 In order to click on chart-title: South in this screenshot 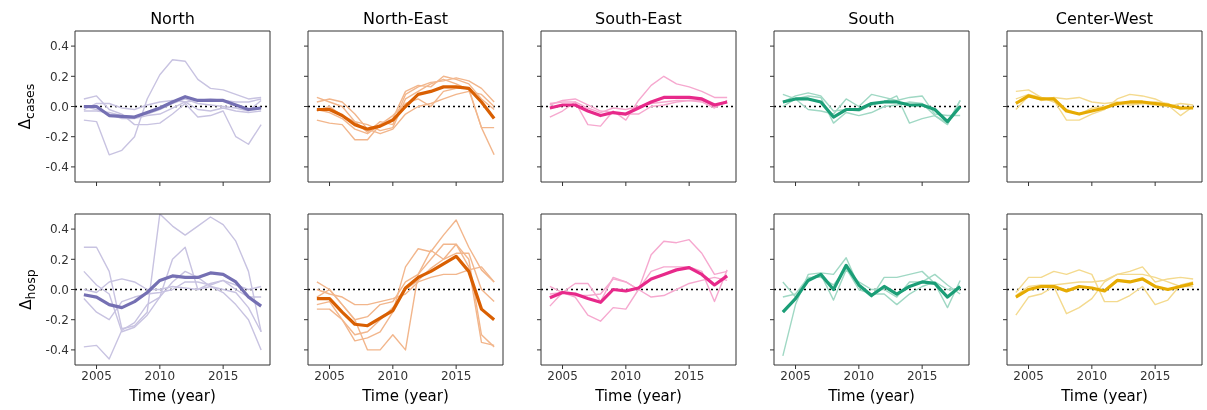, I will do `click(871, 19)`.